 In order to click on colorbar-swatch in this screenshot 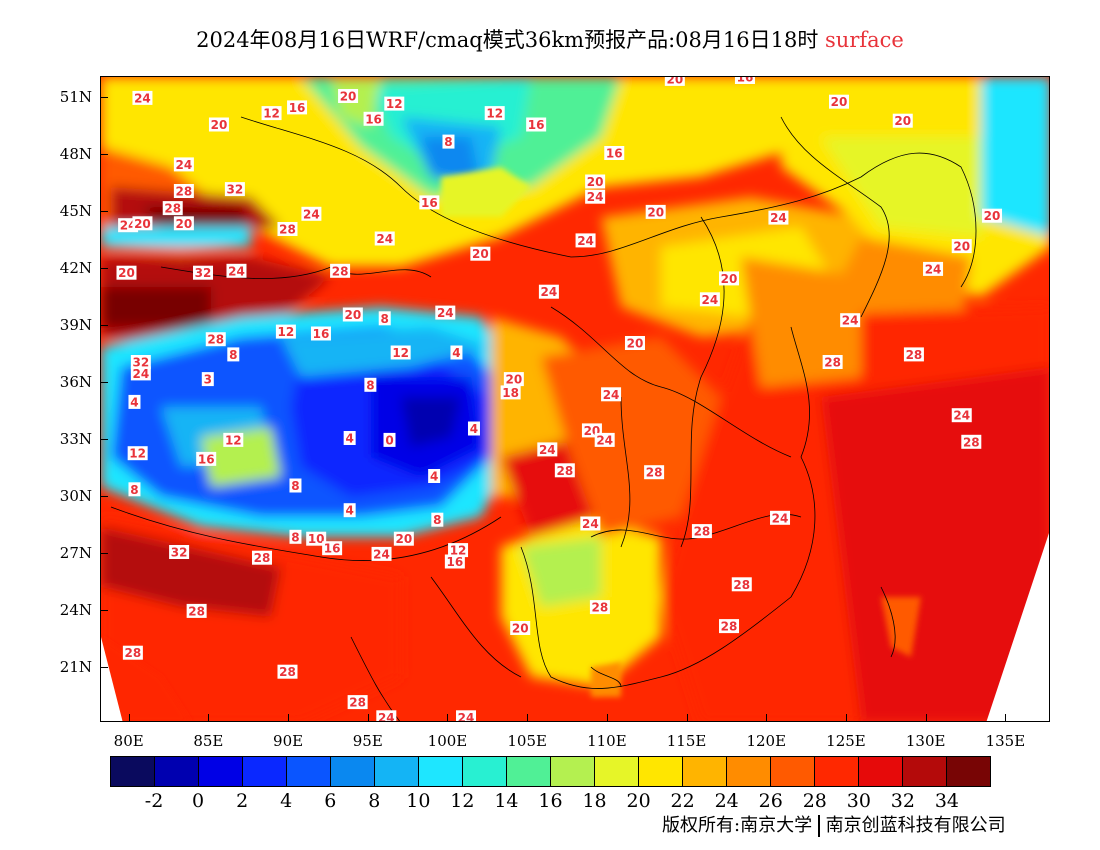, I will do `click(881, 771)`.